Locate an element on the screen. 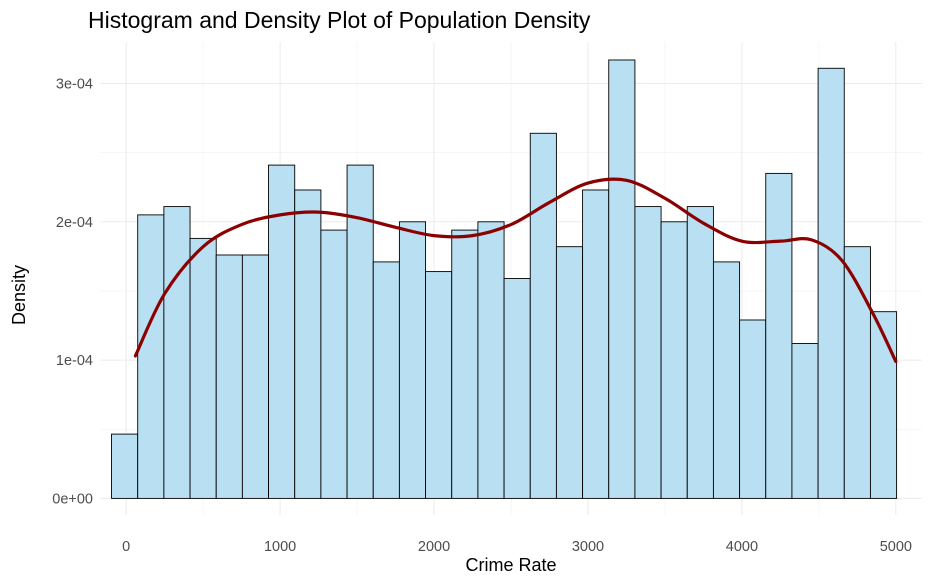 The width and height of the screenshot is (944, 584). y-tick-label: 3e-04 is located at coordinates (74, 84).